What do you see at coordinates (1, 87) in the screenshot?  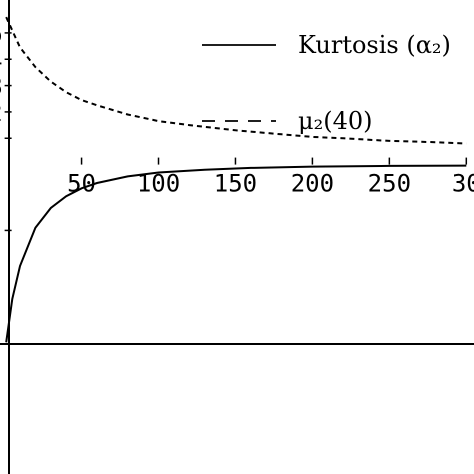 I see `y-tick-label-3: 8` at bounding box center [1, 87].